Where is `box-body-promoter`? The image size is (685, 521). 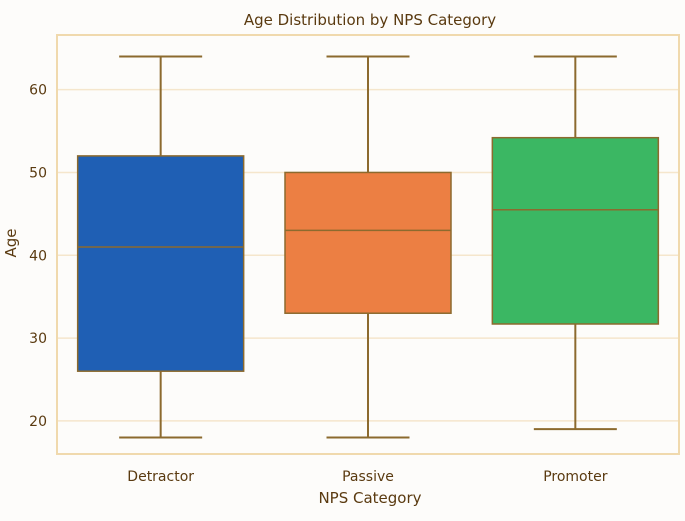
box-body-promoter is located at coordinates (575, 230).